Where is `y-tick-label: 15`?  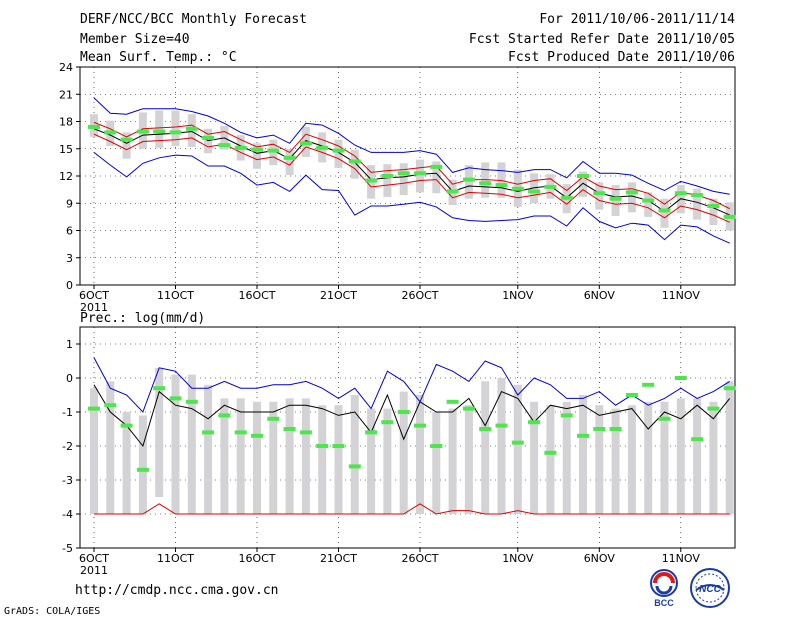
y-tick-label: 15 is located at coordinates (66, 149).